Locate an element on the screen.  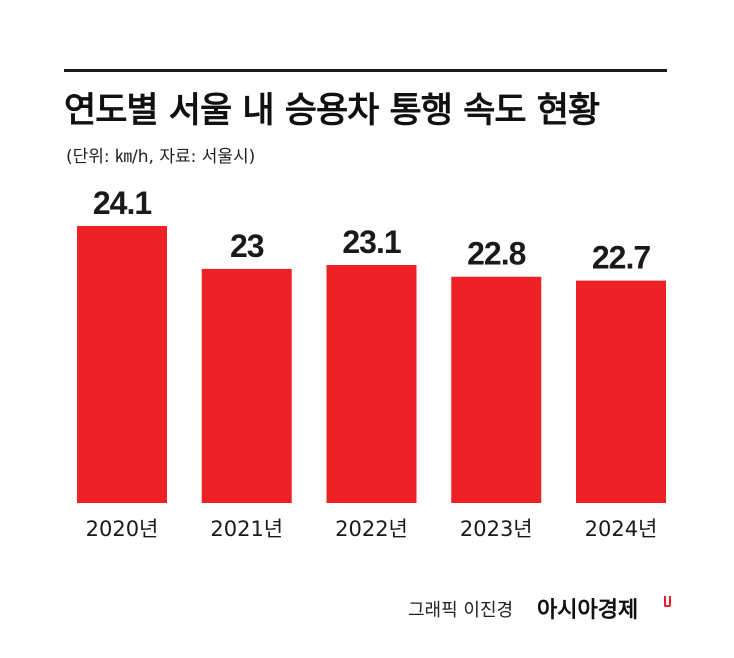
brand-mark-icon is located at coordinates (667, 601).